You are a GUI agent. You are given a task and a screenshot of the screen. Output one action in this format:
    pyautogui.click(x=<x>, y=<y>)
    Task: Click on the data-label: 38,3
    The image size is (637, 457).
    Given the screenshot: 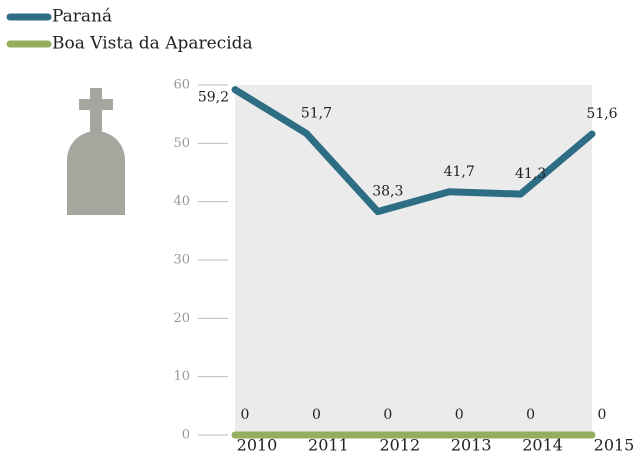 What is the action you would take?
    pyautogui.click(x=387, y=192)
    